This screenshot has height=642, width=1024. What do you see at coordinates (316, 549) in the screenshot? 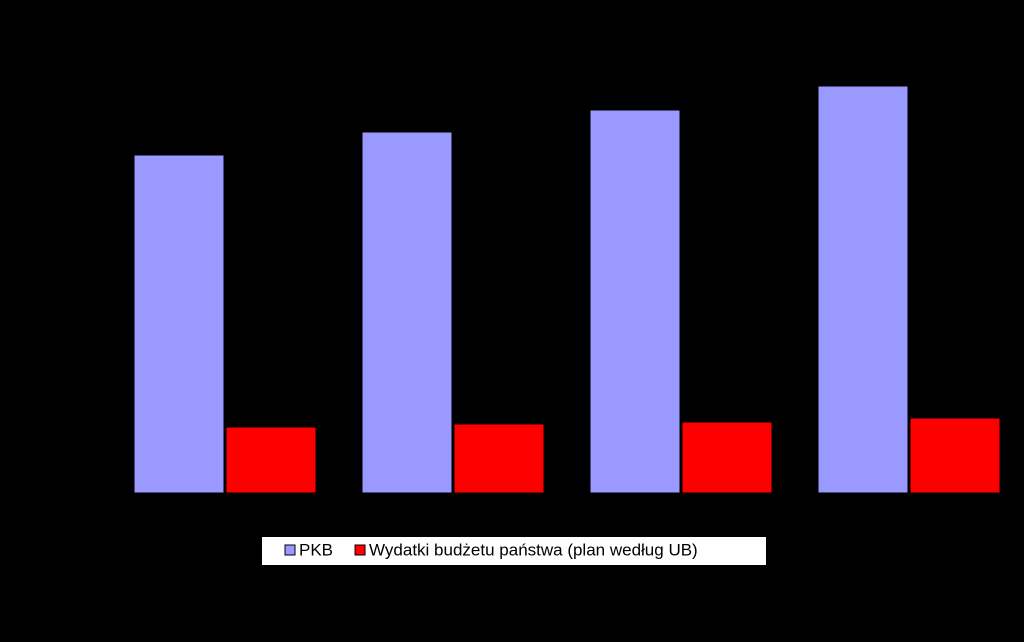
I see `legend-label: PKB` at bounding box center [316, 549].